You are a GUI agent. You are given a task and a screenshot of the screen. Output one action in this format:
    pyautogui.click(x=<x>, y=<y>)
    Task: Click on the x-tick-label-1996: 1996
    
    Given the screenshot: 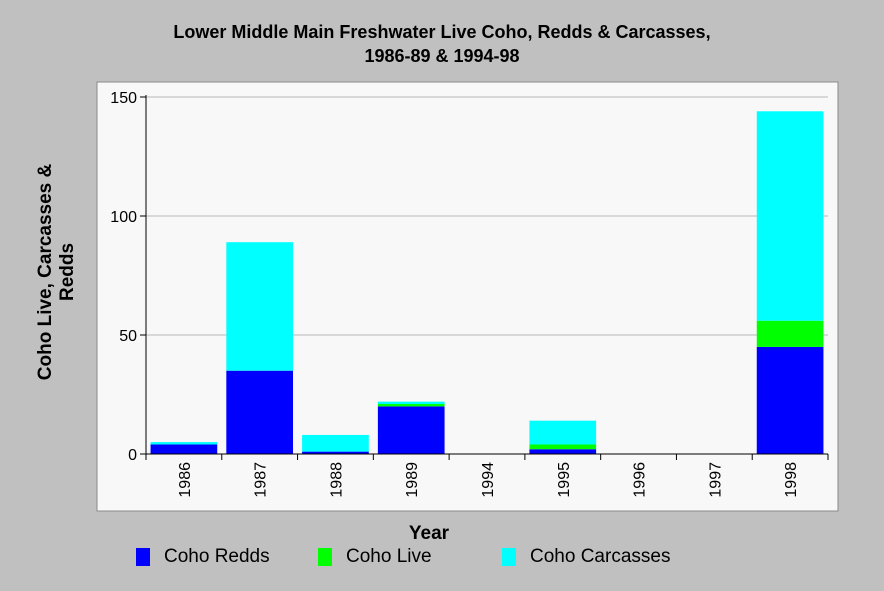 What is the action you would take?
    pyautogui.click(x=640, y=480)
    